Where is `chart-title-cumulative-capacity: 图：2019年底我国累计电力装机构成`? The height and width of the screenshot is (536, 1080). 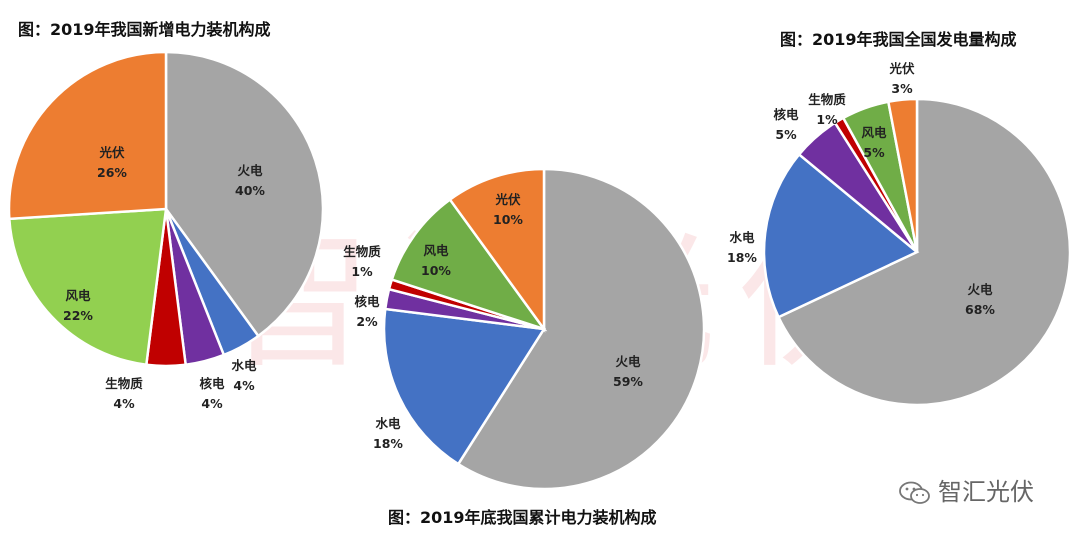 chart-title-cumulative-capacity: 图：2019年底我国累计电力装机构成 is located at coordinates (522, 517).